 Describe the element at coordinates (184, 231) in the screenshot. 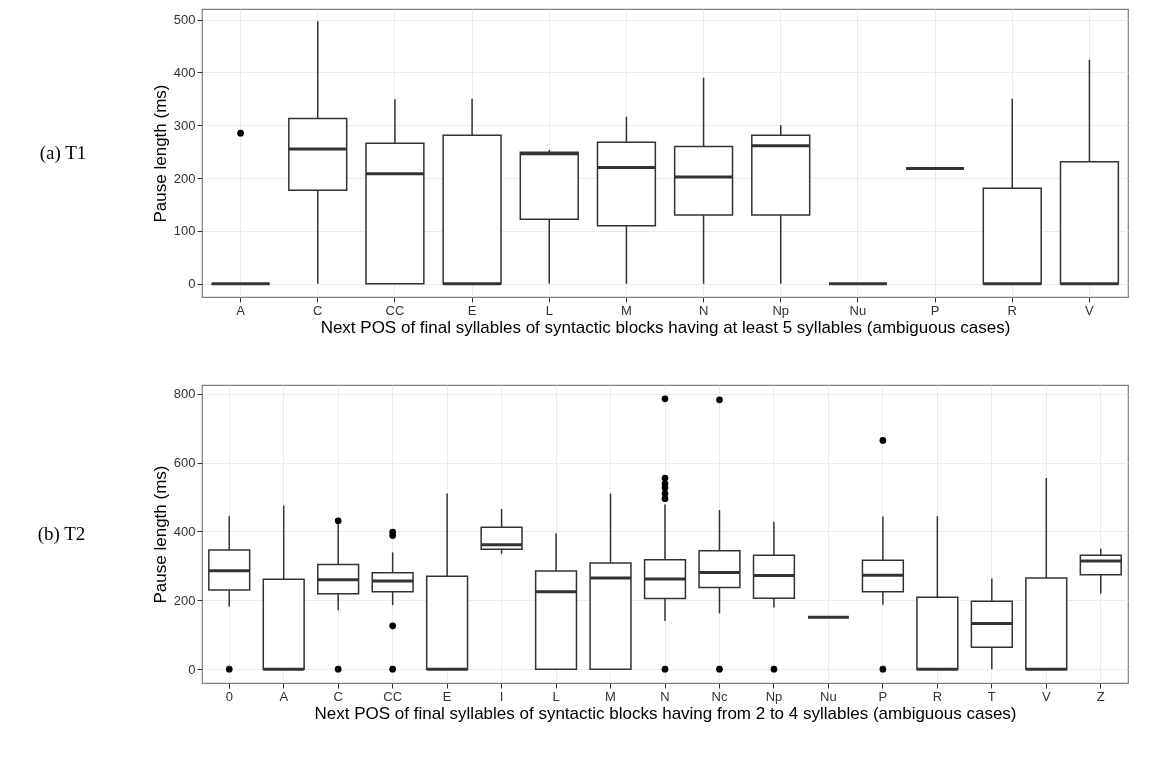

I see `y-tick-label: 100` at that location.